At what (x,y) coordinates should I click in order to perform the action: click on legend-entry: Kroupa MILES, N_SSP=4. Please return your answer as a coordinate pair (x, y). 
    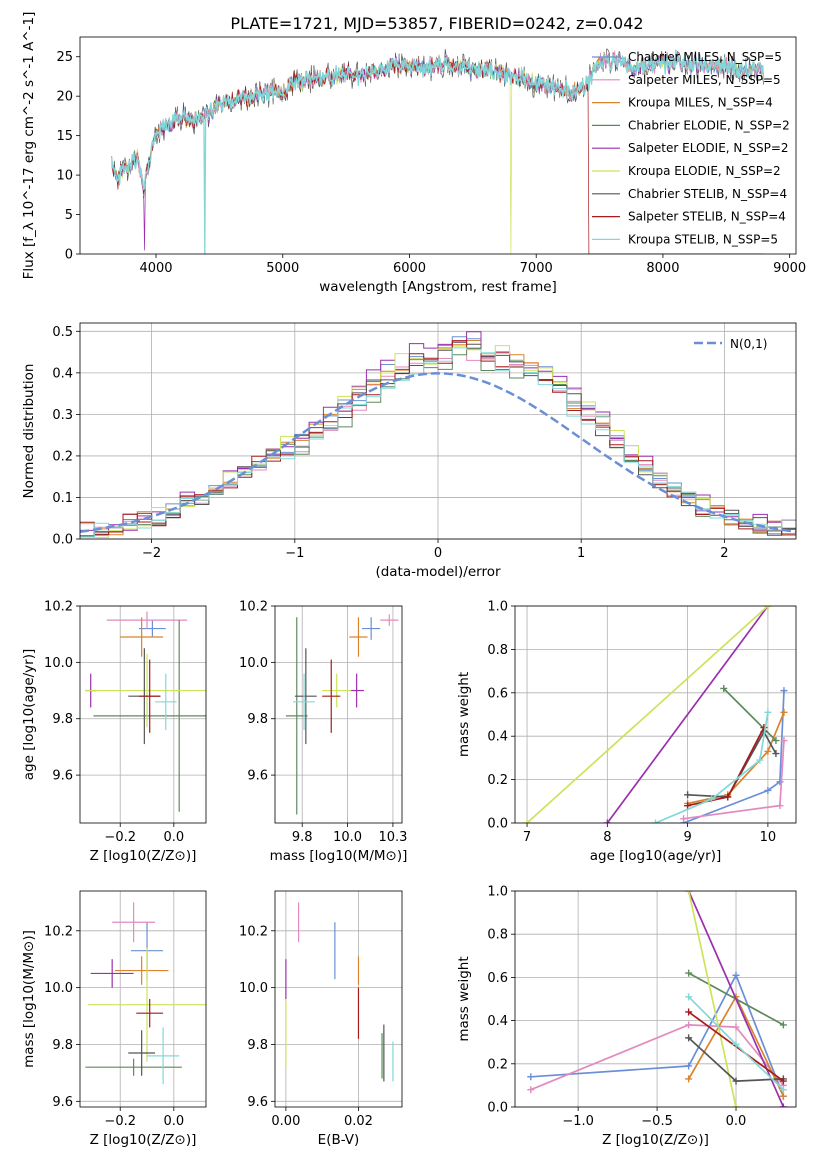
    Looking at the image, I should click on (700, 103).